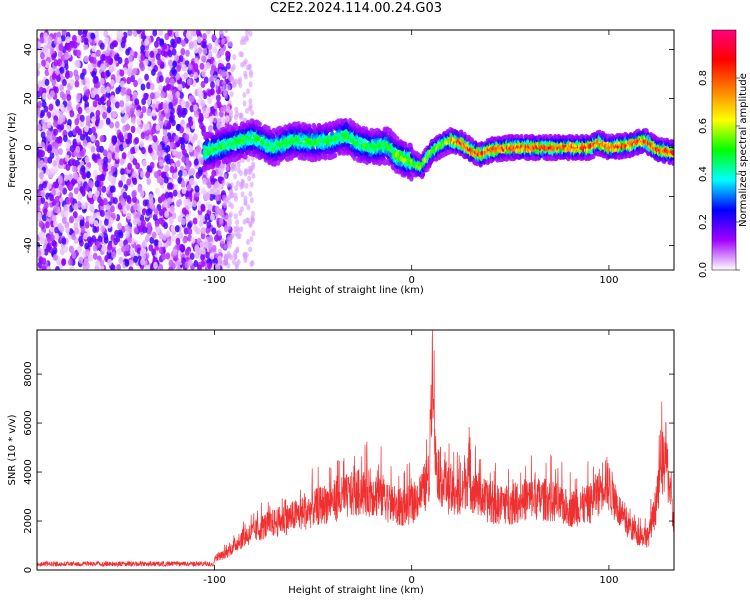 The height and width of the screenshot is (600, 750). Describe the element at coordinates (411, 179) in the screenshot. I see `track-cell` at that location.